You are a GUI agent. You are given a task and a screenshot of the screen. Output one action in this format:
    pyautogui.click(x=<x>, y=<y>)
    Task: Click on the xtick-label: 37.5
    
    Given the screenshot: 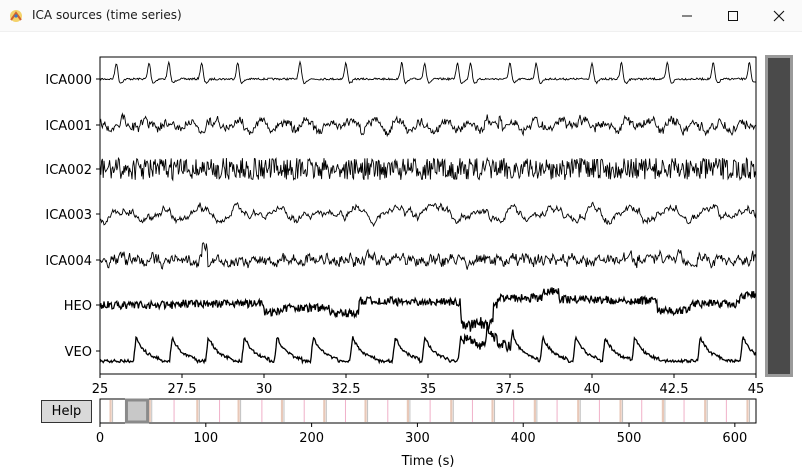 What is the action you would take?
    pyautogui.click(x=510, y=389)
    